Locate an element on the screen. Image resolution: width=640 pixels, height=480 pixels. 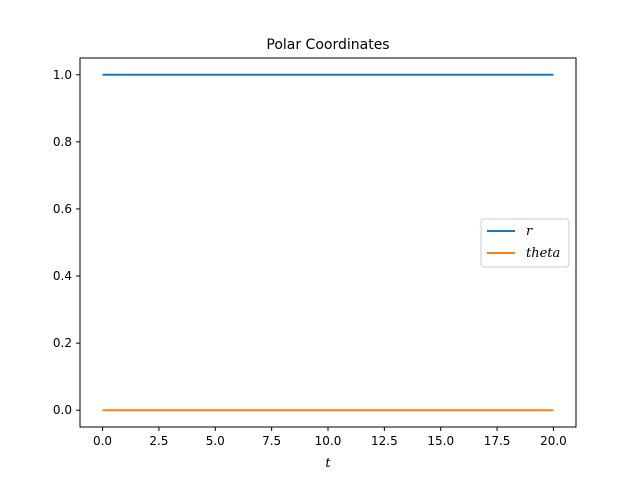
x-tick-label: 17.5 is located at coordinates (497, 441).